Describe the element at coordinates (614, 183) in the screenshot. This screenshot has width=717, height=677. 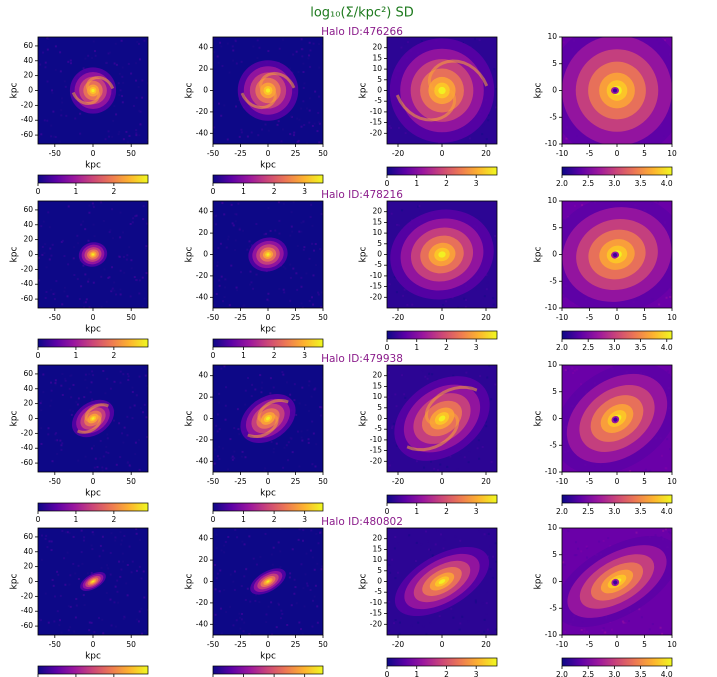
I see `colorbar-tick-label: 3.0` at that location.